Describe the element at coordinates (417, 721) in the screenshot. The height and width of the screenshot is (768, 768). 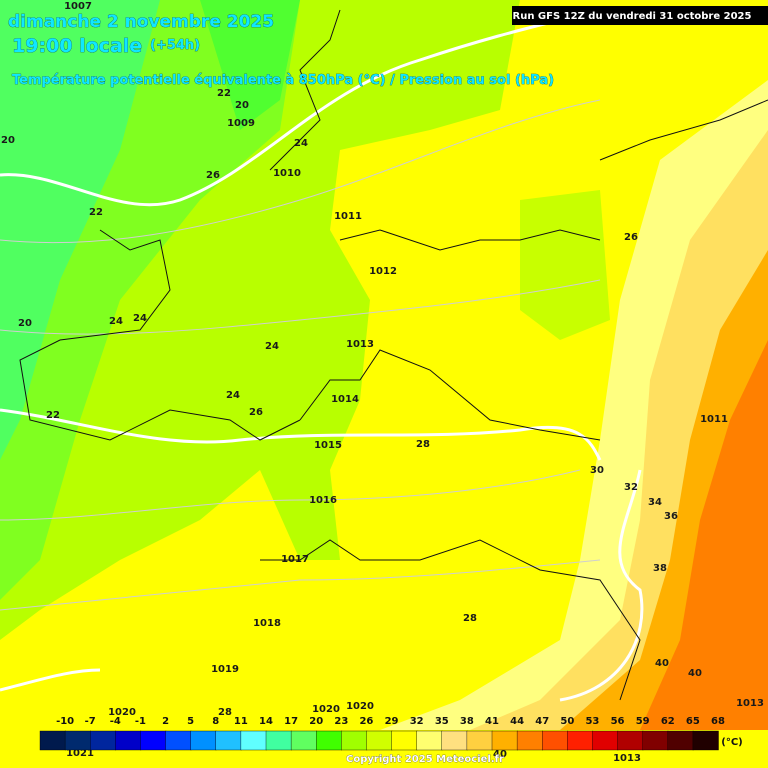
I see `legend-tick: 32` at that location.